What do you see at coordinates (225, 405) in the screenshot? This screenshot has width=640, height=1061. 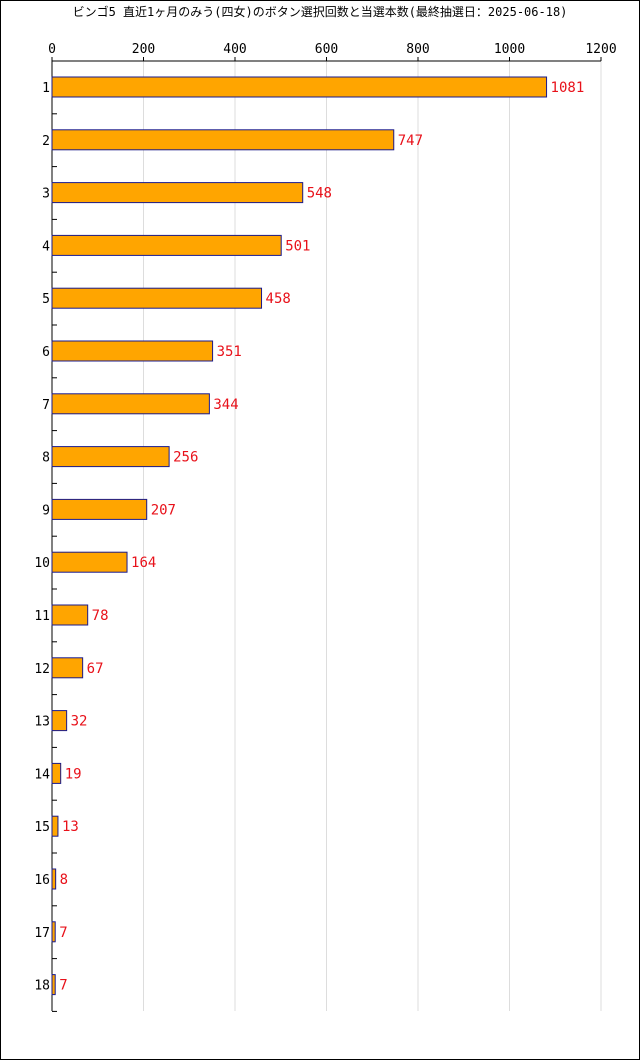 I see `data-label-7: 344` at bounding box center [225, 405].